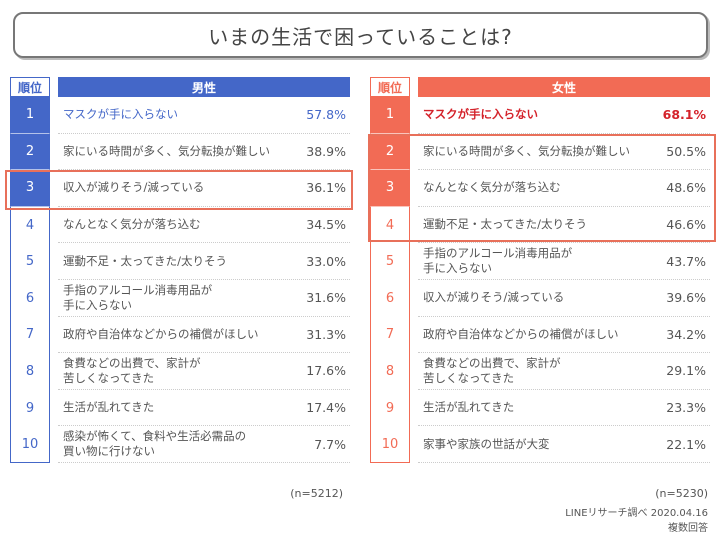  Describe the element at coordinates (564, 115) in the screenshot. I see `item-cell: マスクが手に入らない 68.1%` at that location.